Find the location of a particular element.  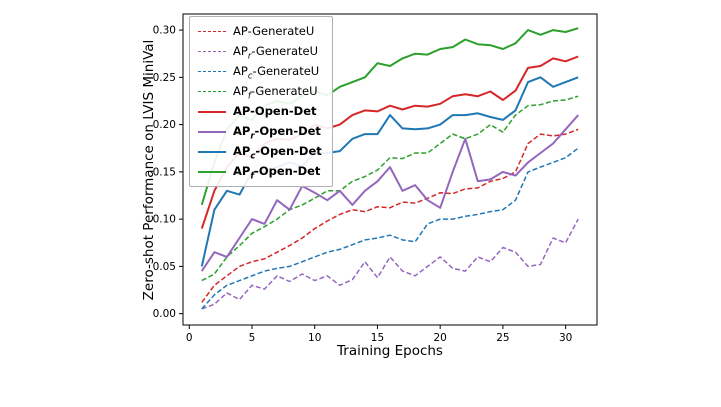

x-tick-label: 5 is located at coordinates (252, 338).